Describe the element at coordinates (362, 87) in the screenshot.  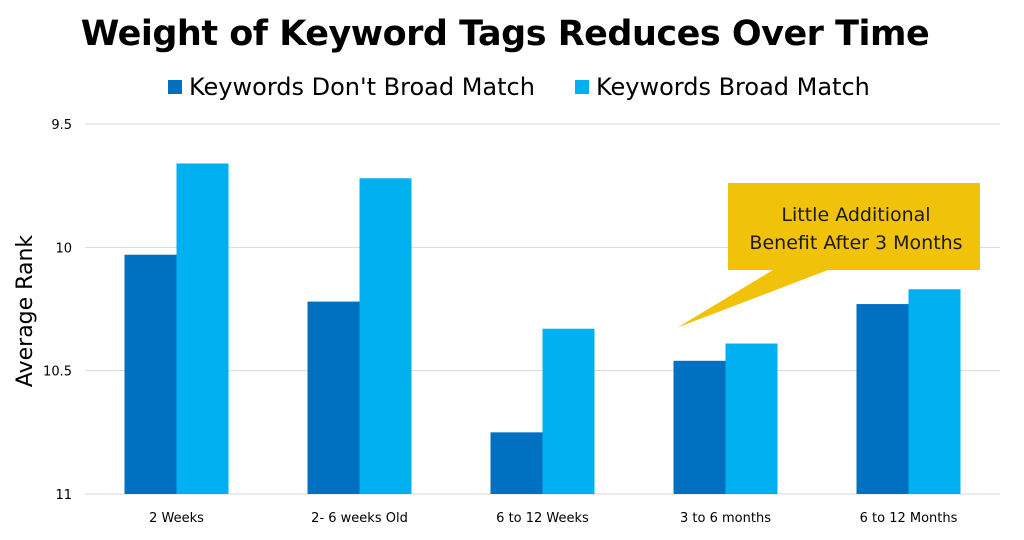
I see `legend-label-series-1: Keywords Don't Broad Match` at that location.